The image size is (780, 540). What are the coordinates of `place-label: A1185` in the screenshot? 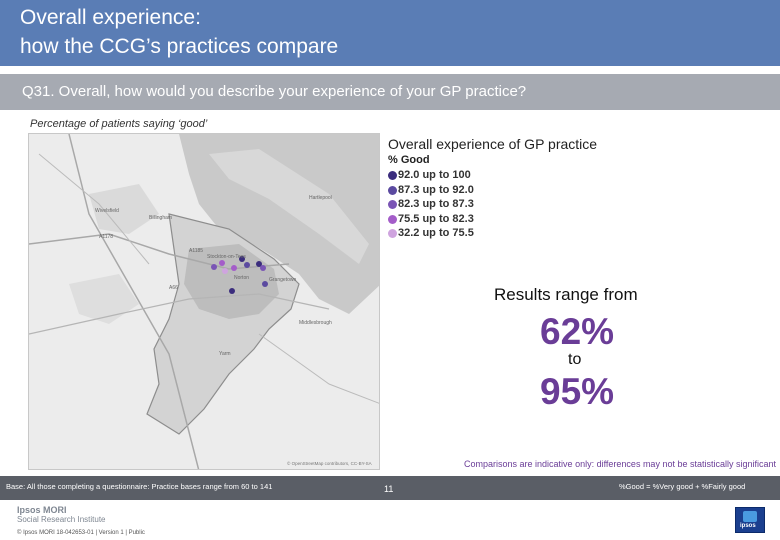 It's located at (196, 251).